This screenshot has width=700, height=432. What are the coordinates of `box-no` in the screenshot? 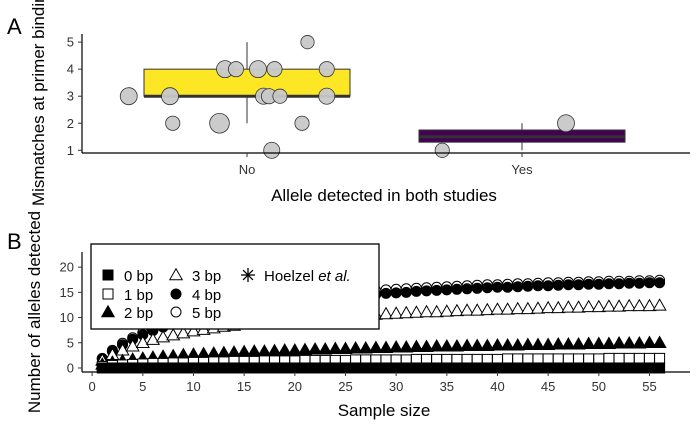 It's located at (247, 82).